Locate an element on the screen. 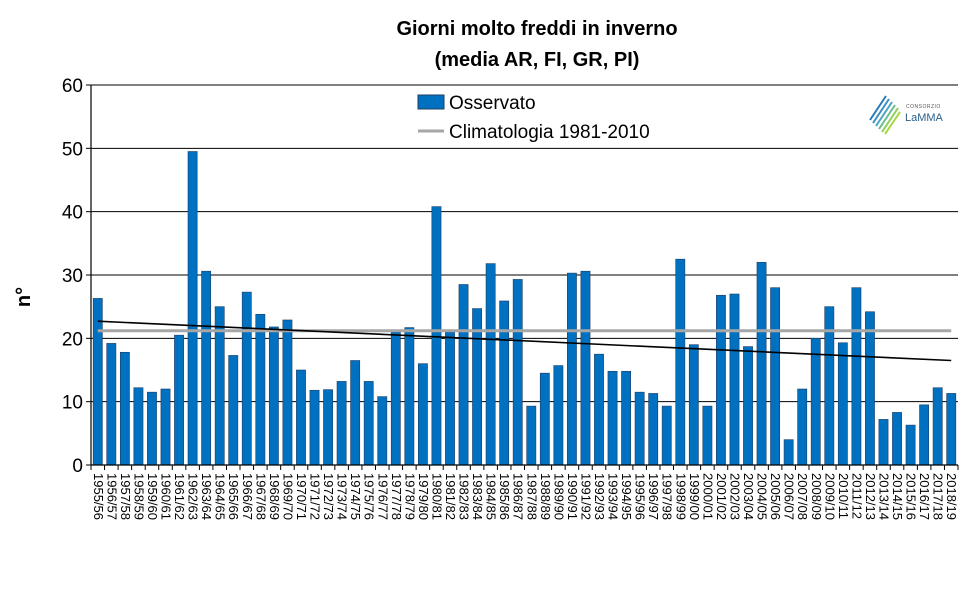 The height and width of the screenshot is (610, 971). y-axis-label: n° is located at coordinates (24, 297).